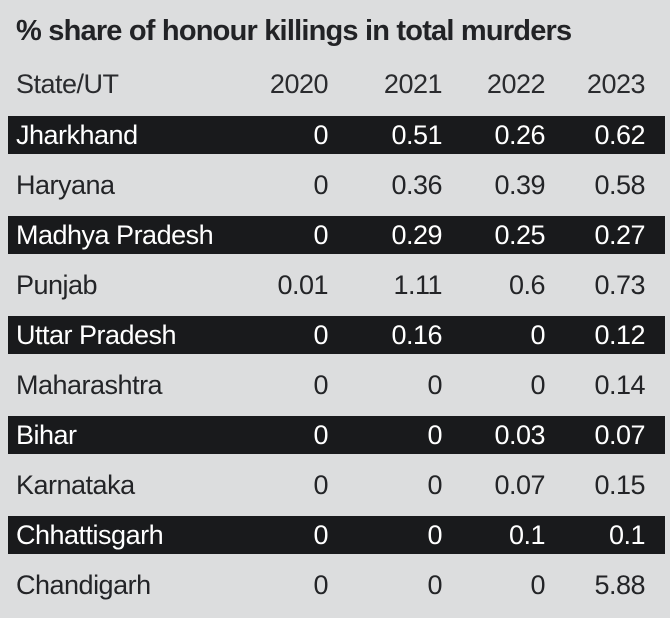 This screenshot has height=618, width=670. What do you see at coordinates (619, 384) in the screenshot?
I see `value-cell-2023: 0.14` at bounding box center [619, 384].